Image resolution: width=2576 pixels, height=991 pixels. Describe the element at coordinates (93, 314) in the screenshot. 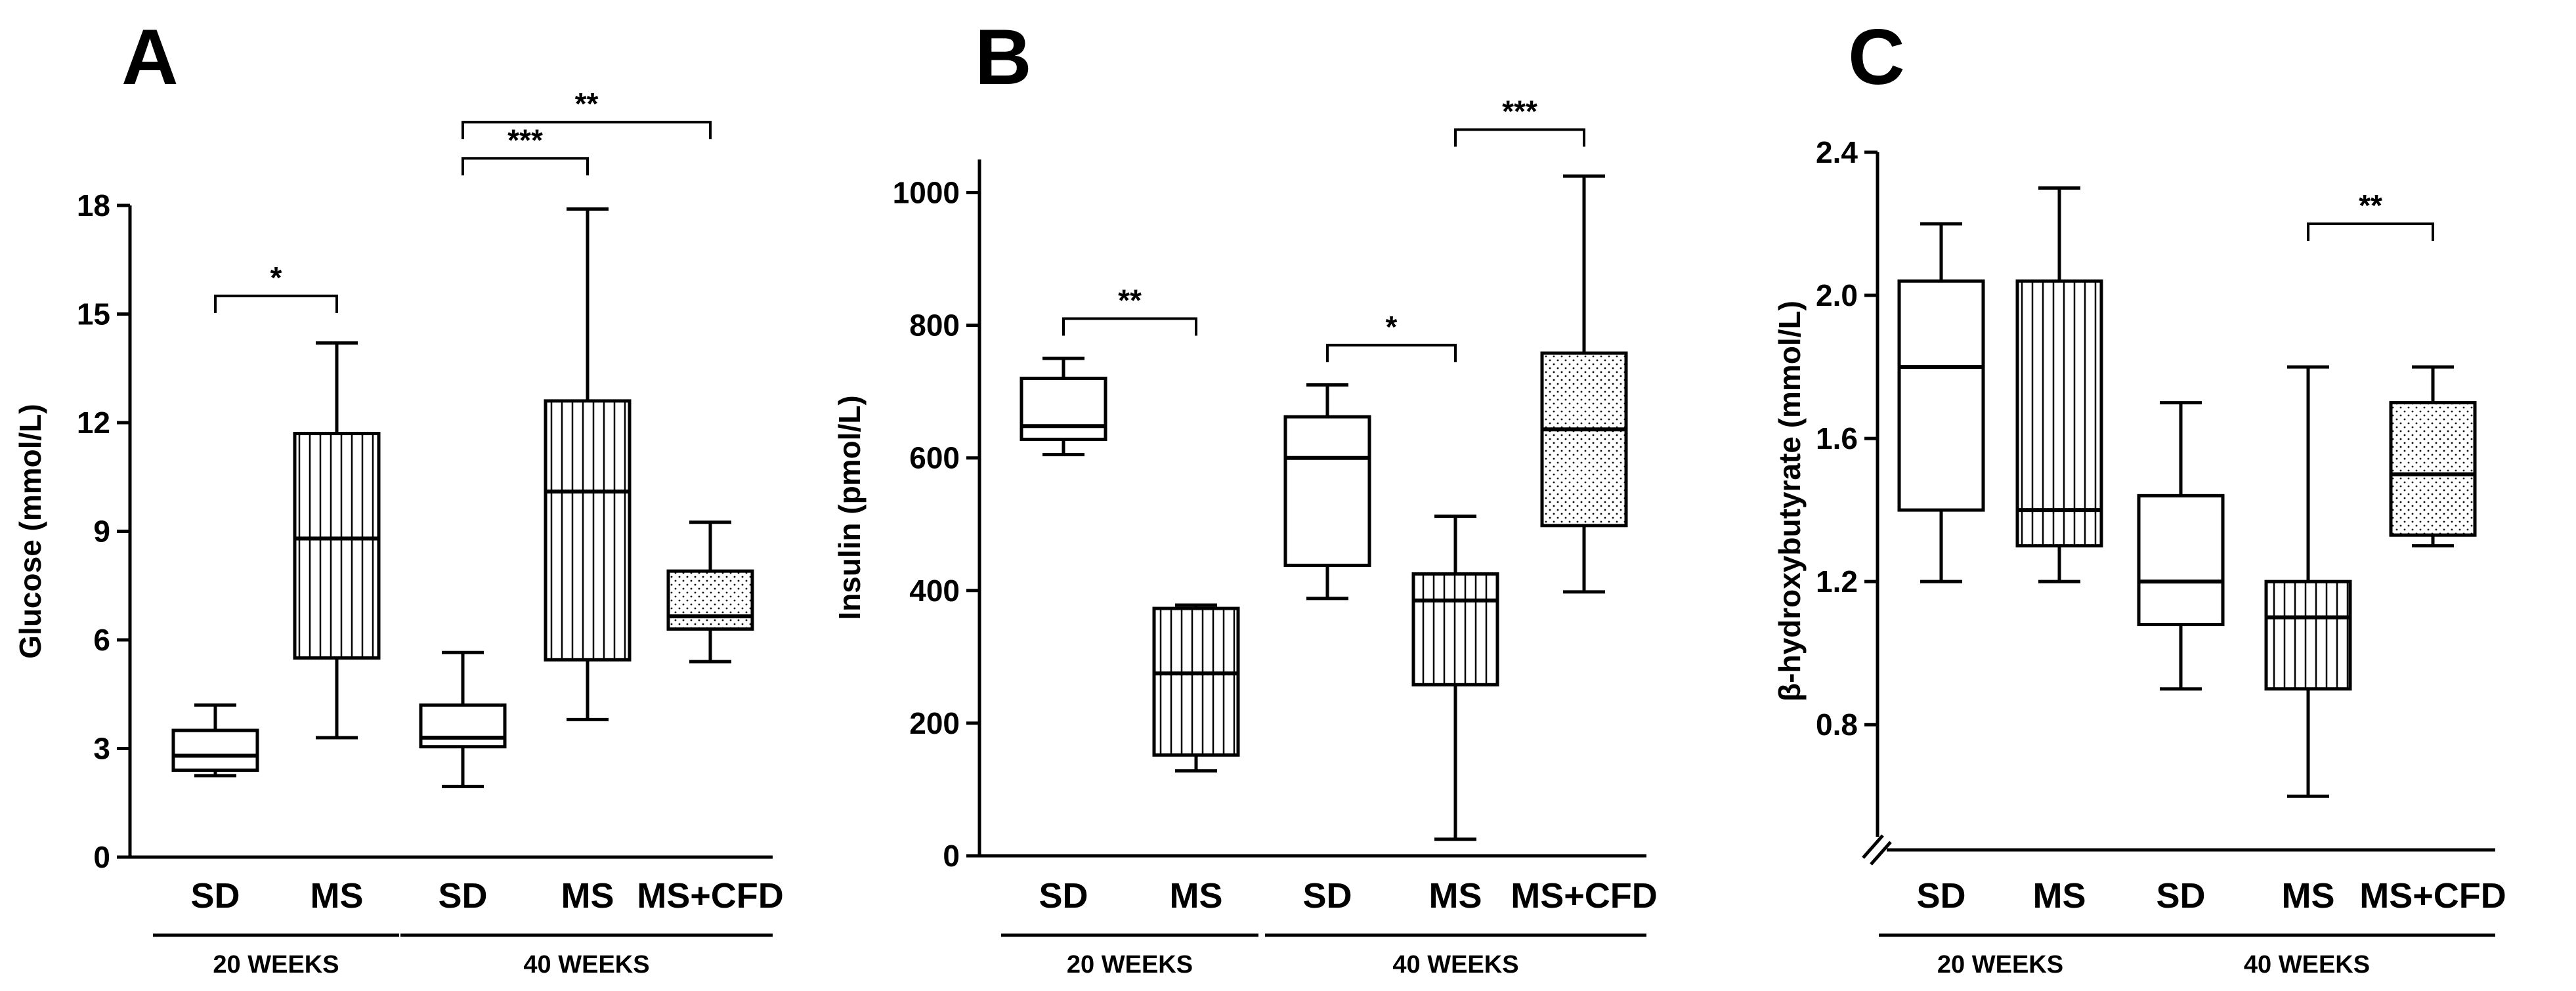

I see `y-tick-label: 15` at that location.